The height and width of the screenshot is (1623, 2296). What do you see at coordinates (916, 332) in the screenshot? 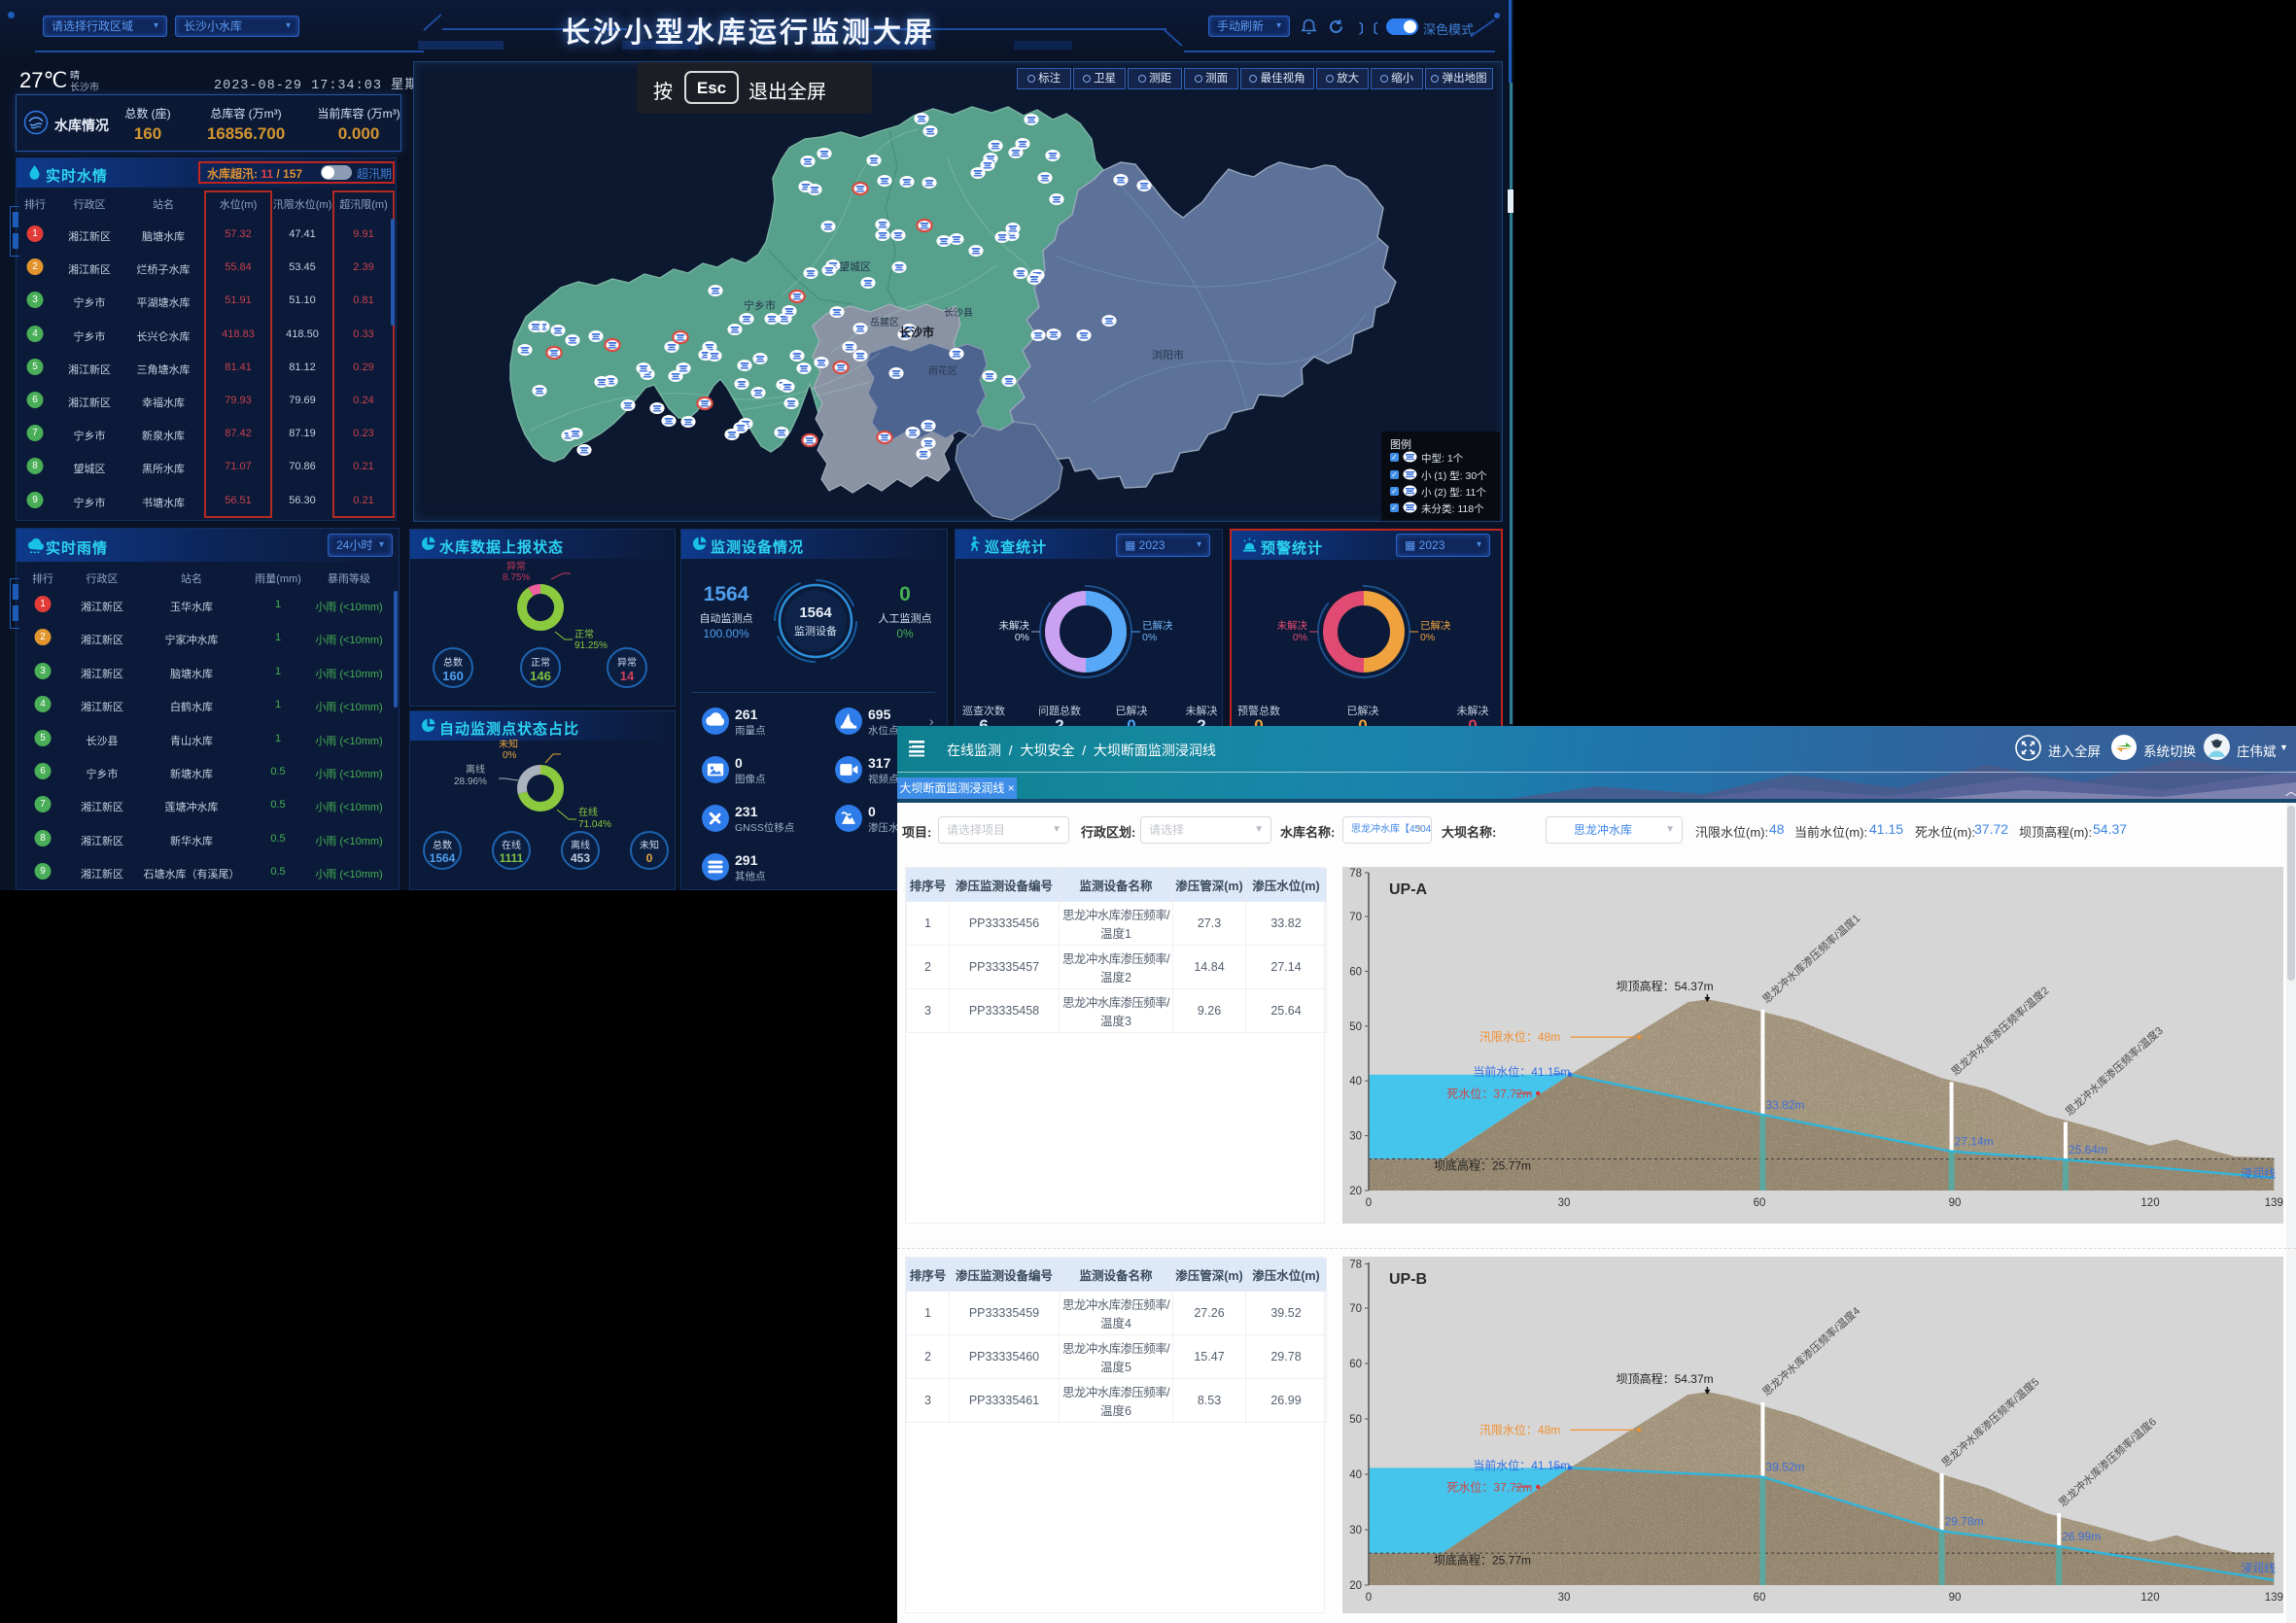
I see `svg-text: 长沙市` at bounding box center [916, 332].